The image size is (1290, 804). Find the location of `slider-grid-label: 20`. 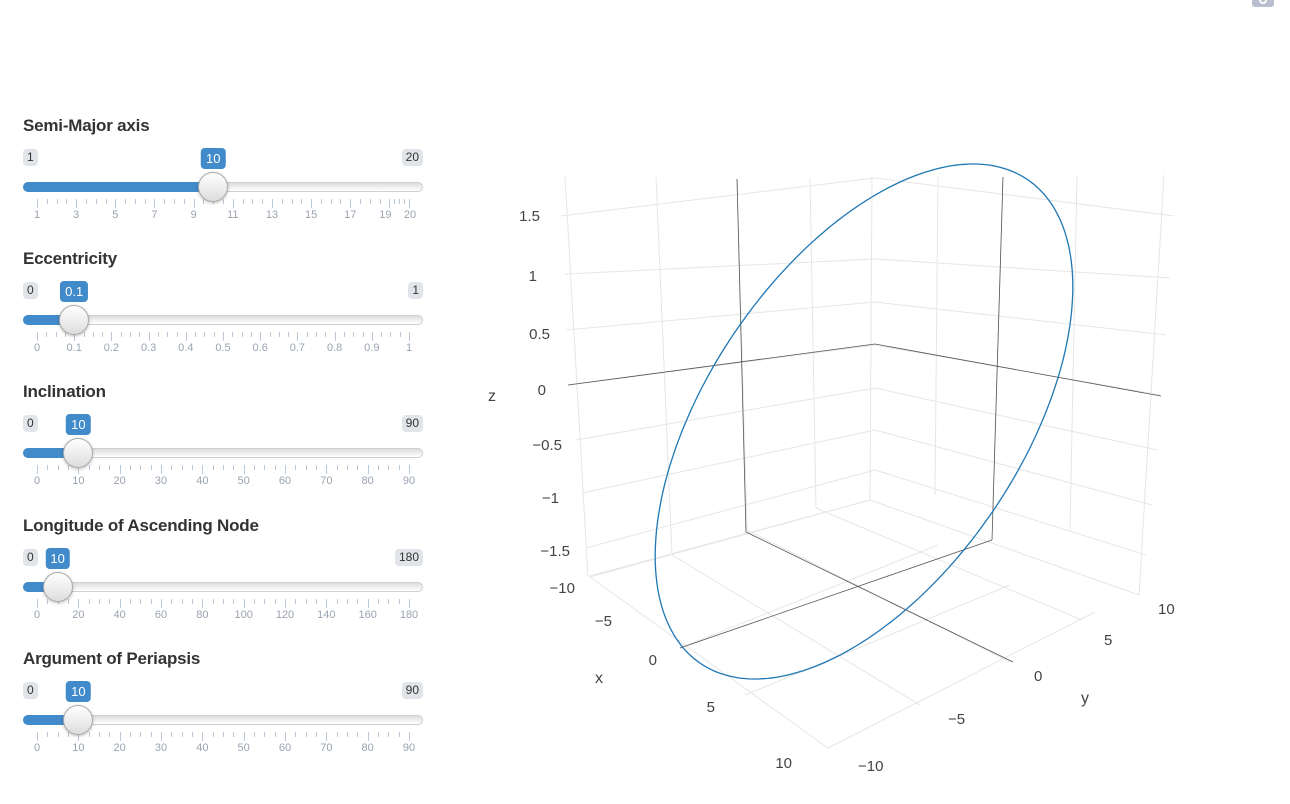

slider-grid-label: 20 is located at coordinates (119, 748).